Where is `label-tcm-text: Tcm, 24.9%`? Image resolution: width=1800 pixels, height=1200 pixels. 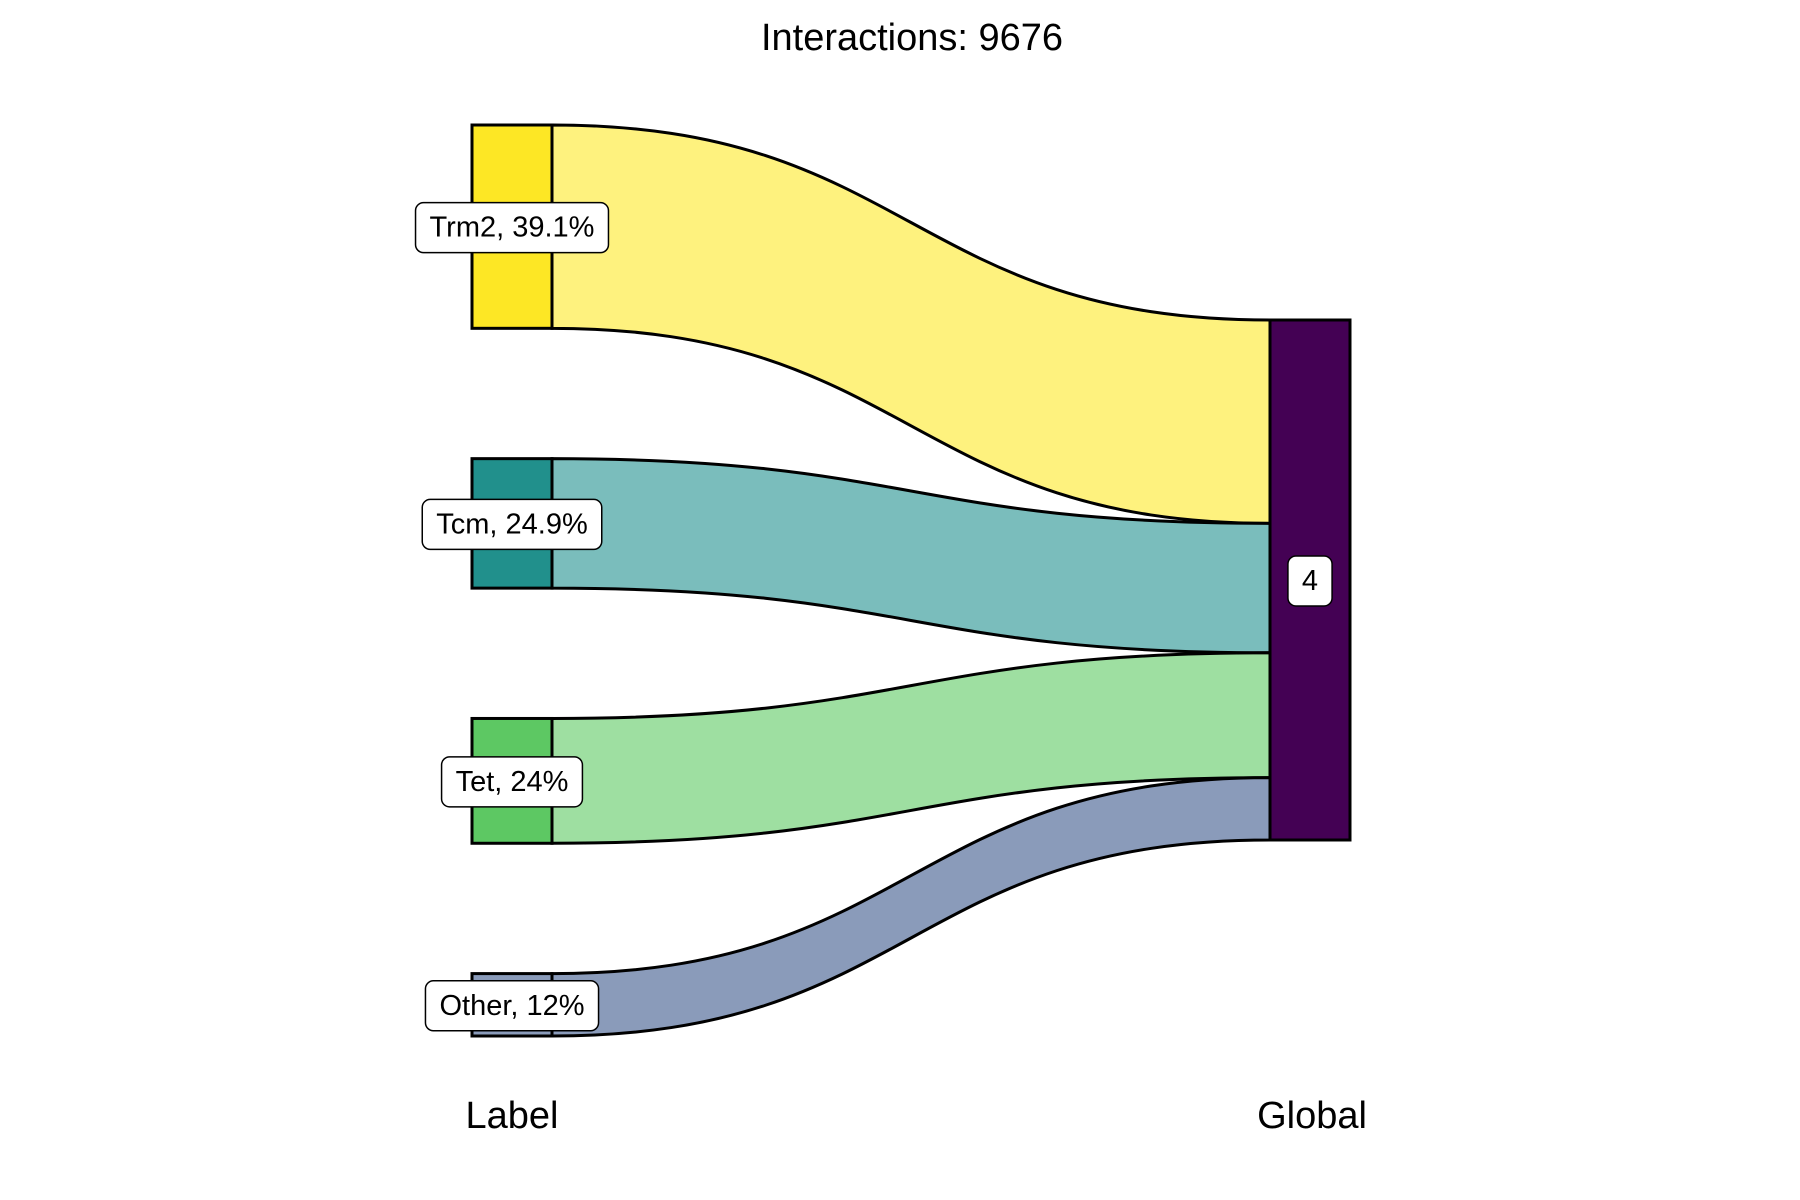 label-tcm-text: Tcm, 24.9% is located at coordinates (512, 524).